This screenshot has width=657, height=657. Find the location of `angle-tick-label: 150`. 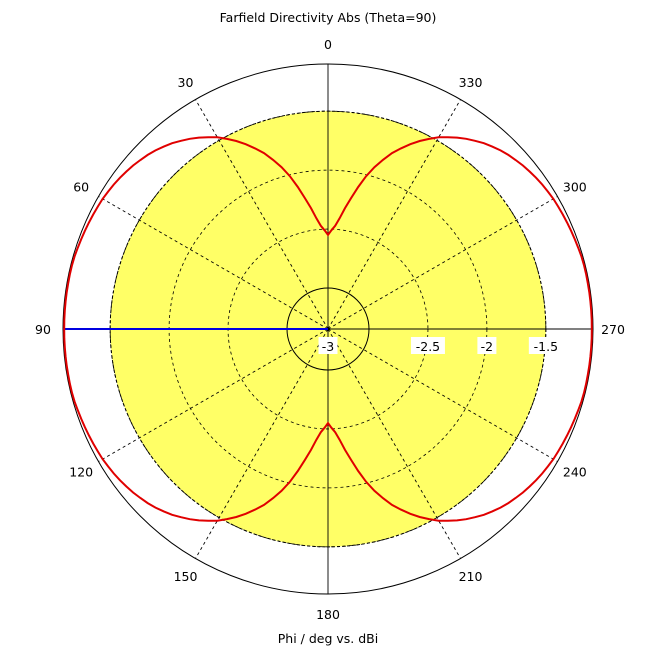

angle-tick-label: 150 is located at coordinates (186, 576).